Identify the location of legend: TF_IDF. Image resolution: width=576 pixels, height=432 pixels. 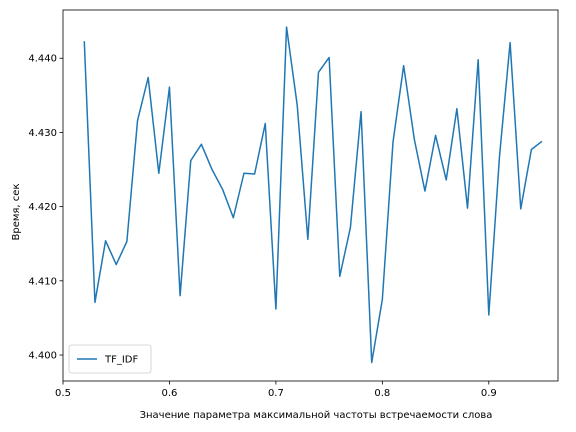
(110, 359).